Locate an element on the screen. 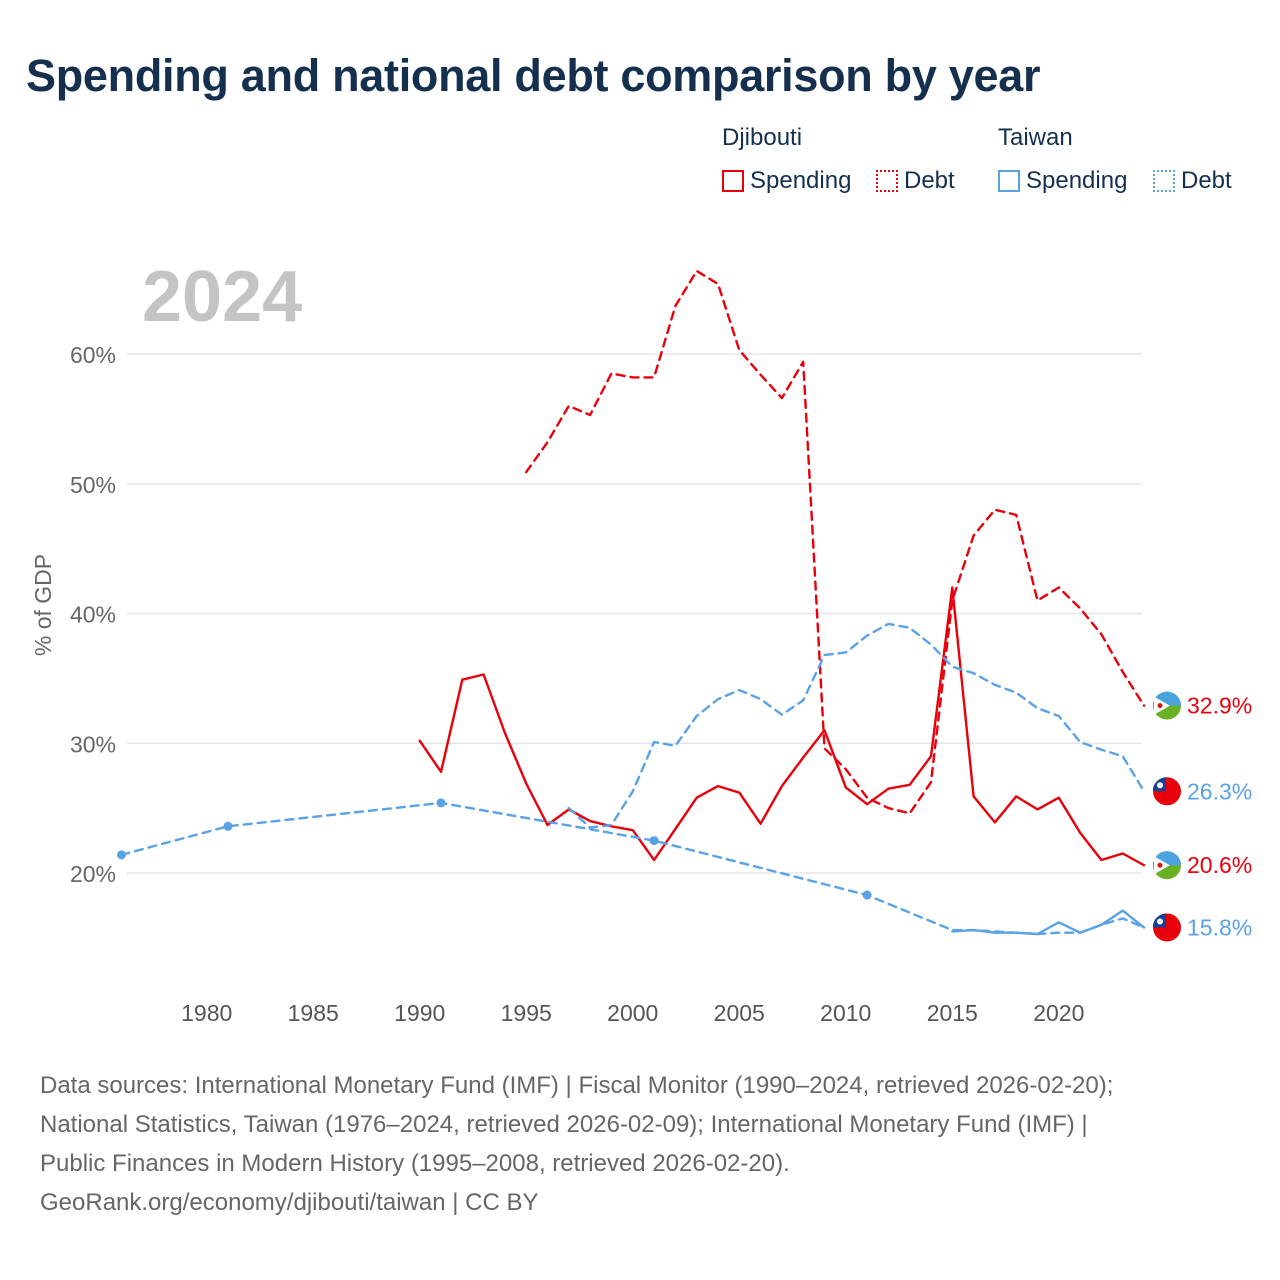 The height and width of the screenshot is (1280, 1280). legend-djibouti-spending: Spending is located at coordinates (786, 181).